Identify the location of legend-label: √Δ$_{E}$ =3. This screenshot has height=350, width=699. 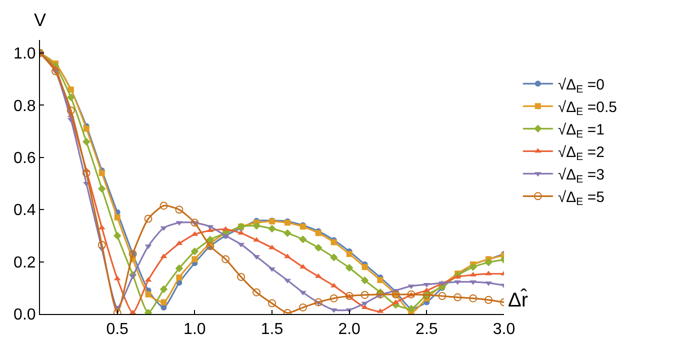
(581, 176).